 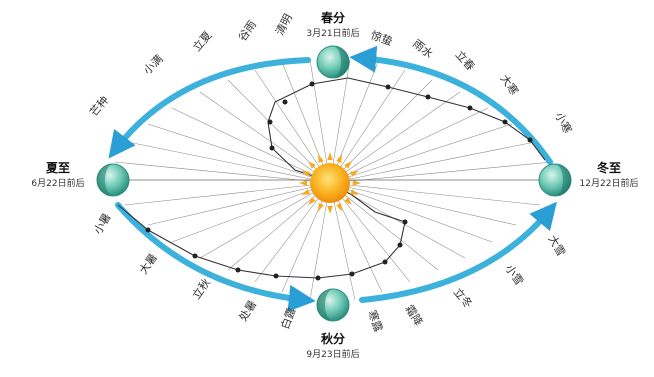 I want to click on term-lidong: 立冬, so click(x=463, y=298).